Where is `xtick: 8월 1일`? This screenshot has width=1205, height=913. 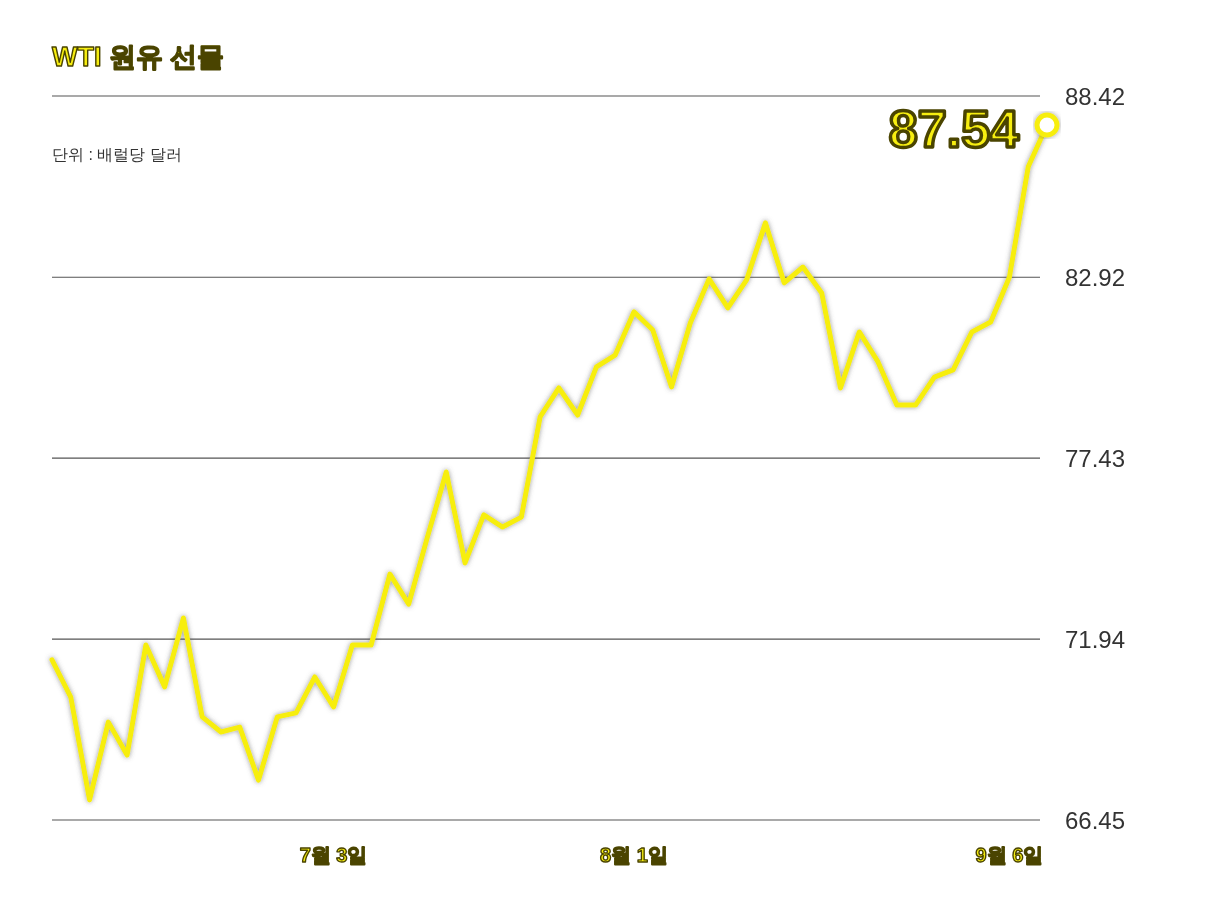 xtick: 8월 1일 is located at coordinates (634, 855).